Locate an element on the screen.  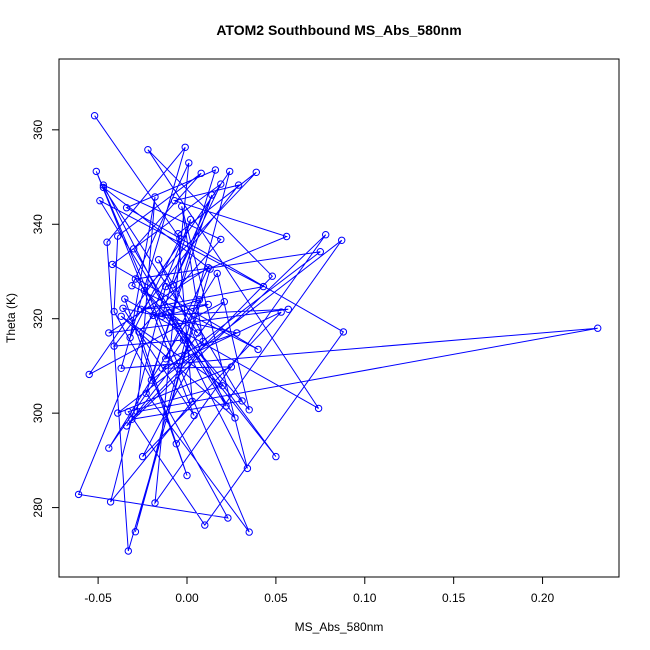
y-tick-label: 280 is located at coordinates (38, 507).